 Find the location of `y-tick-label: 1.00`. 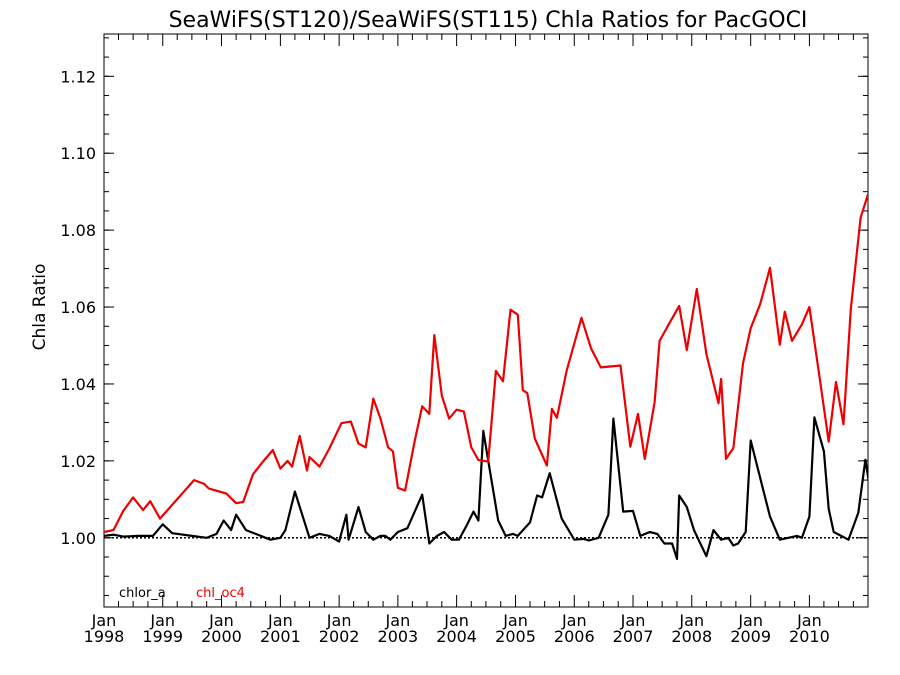

y-tick-label: 1.00 is located at coordinates (78, 538).